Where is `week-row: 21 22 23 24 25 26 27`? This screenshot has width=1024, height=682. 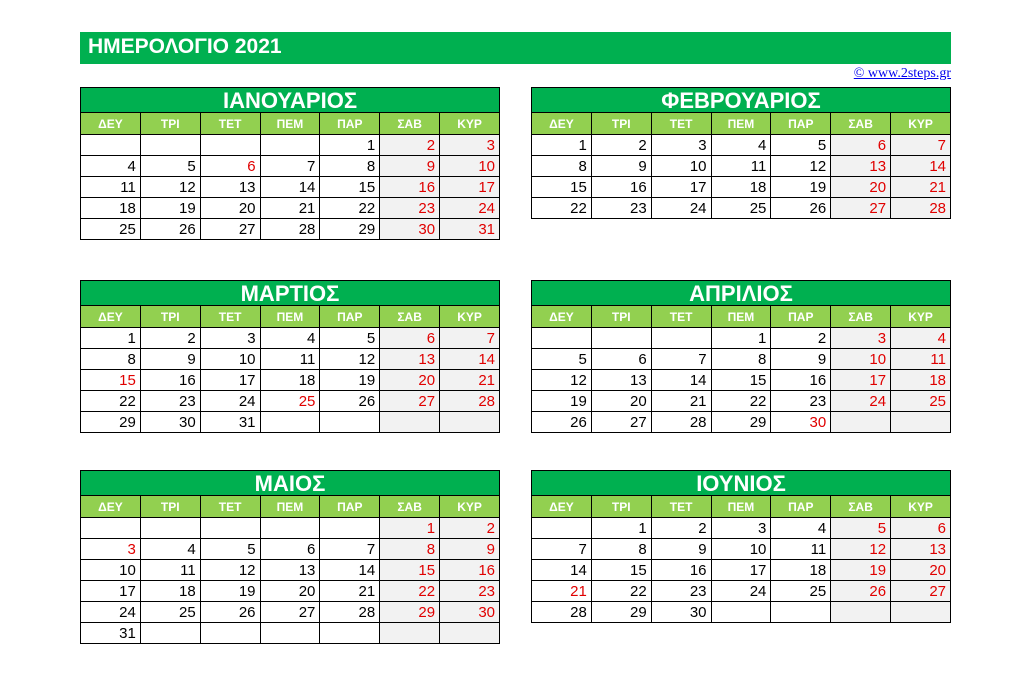 week-row: 21 22 23 24 25 26 27 is located at coordinates (741, 591).